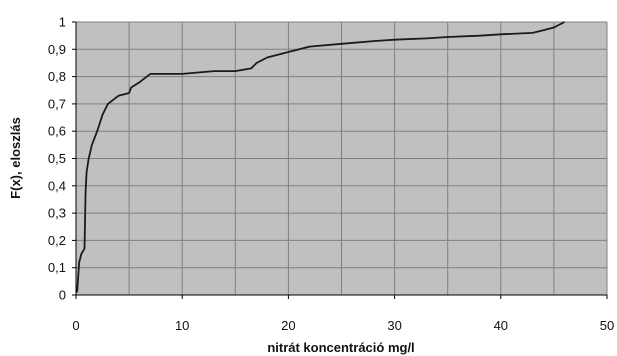  I want to click on x-tick-label: 20, so click(288, 325).